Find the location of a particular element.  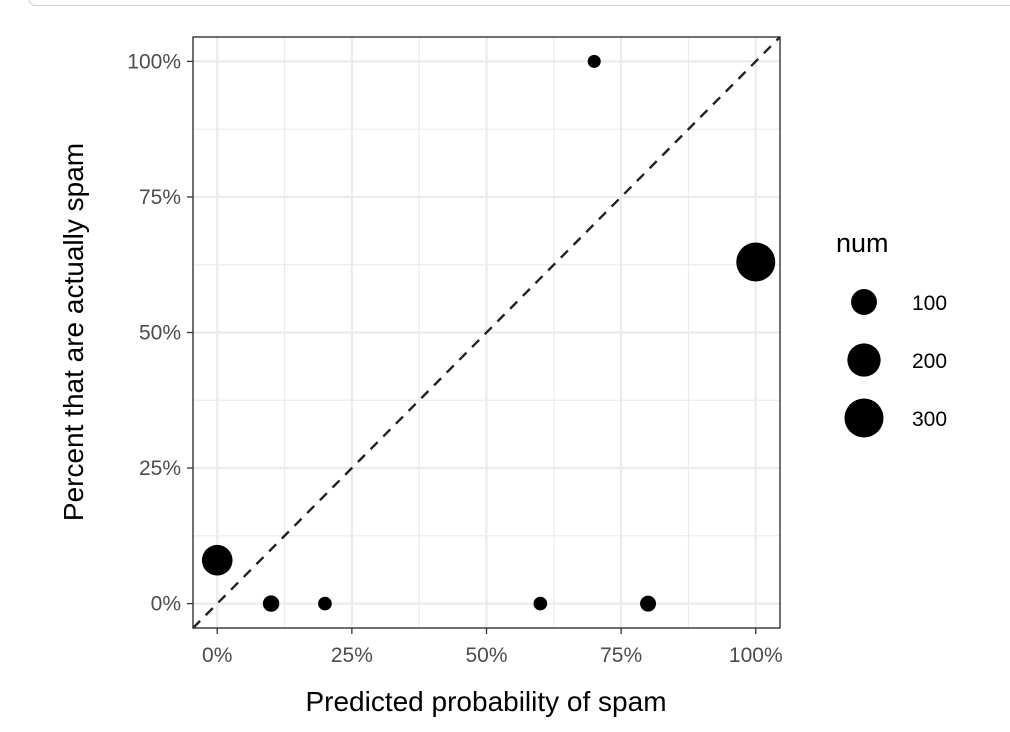

x-tick-label: 25% is located at coordinates (352, 655).